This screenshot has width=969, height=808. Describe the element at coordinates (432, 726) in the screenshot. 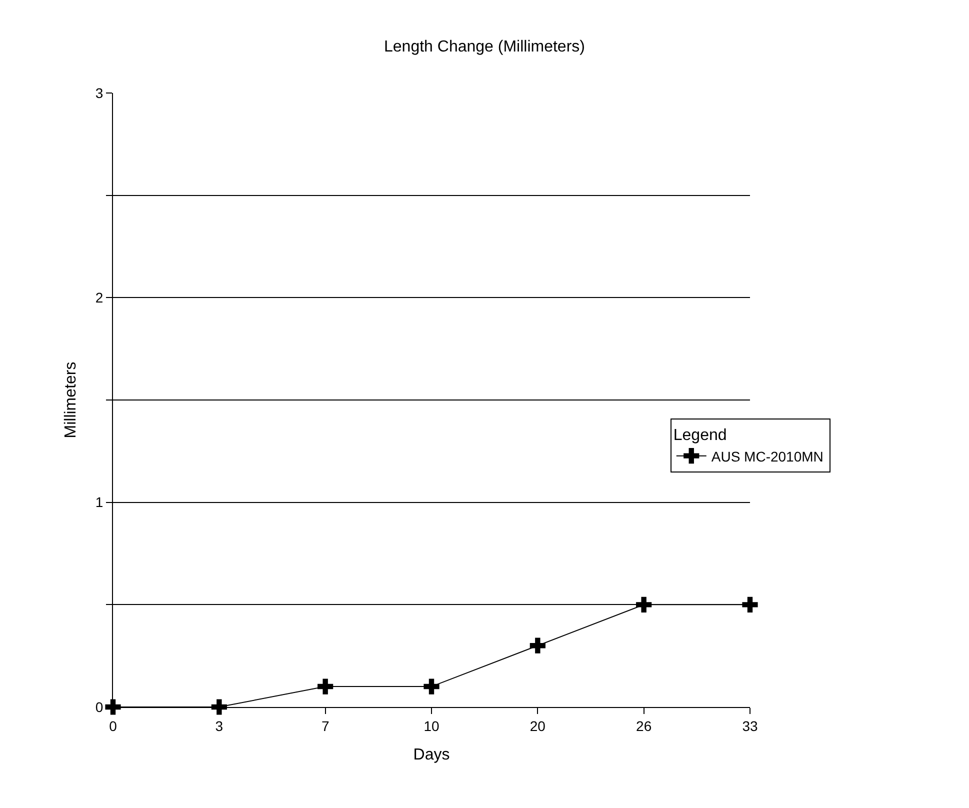

I see `x-tick-label: 10` at that location.